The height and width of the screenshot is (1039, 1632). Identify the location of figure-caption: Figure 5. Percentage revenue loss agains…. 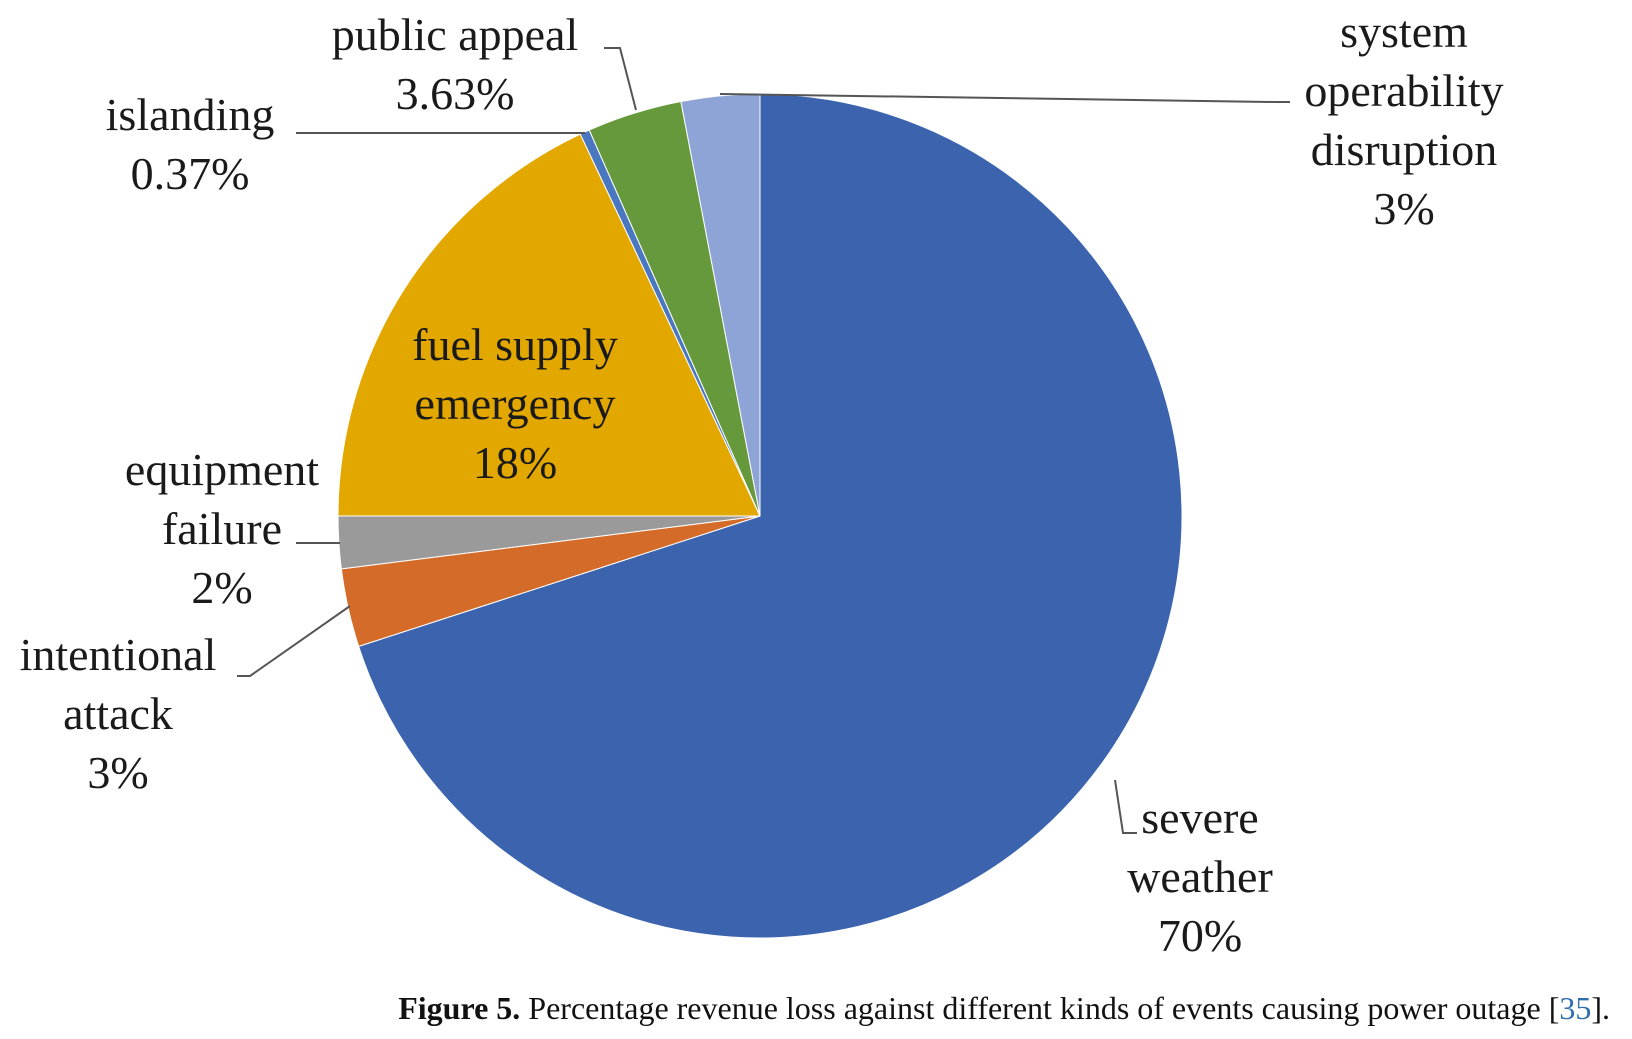
(1004, 1008).